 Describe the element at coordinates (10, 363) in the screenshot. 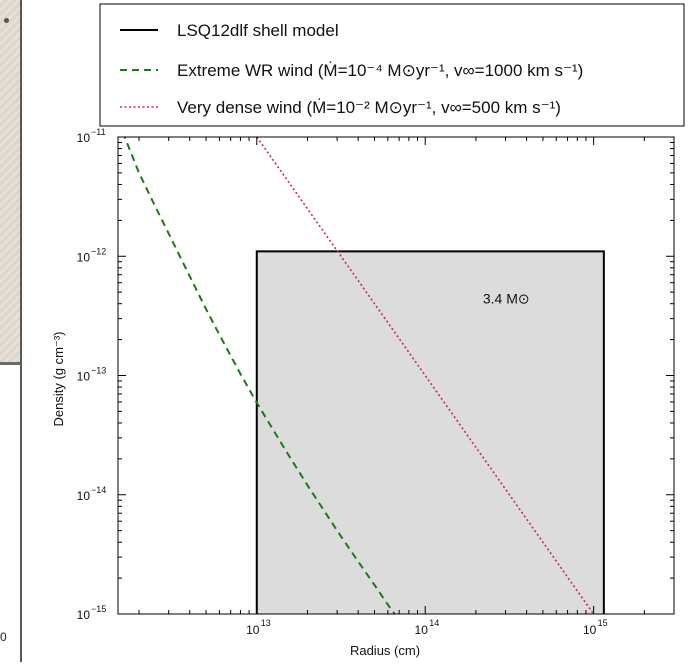

I see `background-divider` at that location.